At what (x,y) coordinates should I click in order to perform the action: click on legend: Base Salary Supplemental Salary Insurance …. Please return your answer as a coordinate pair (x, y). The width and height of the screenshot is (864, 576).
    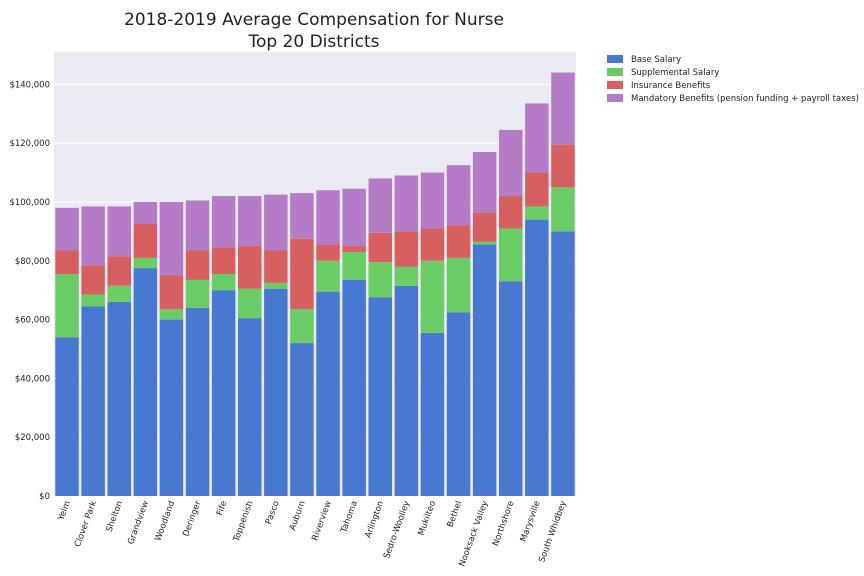
    Looking at the image, I should click on (733, 79).